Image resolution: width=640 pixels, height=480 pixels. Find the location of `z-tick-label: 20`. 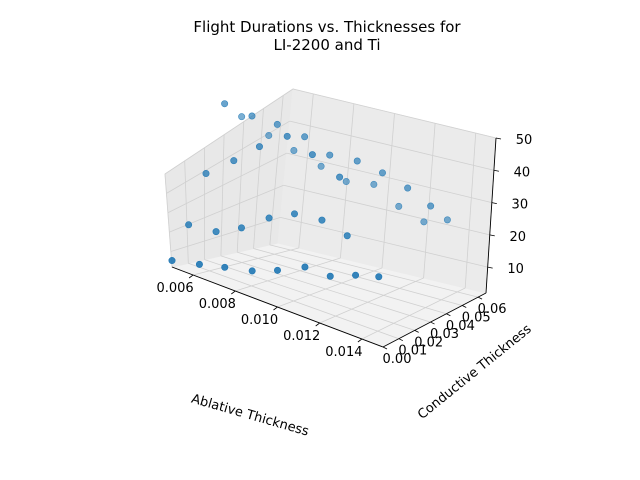

z-tick-label: 20 is located at coordinates (517, 237).